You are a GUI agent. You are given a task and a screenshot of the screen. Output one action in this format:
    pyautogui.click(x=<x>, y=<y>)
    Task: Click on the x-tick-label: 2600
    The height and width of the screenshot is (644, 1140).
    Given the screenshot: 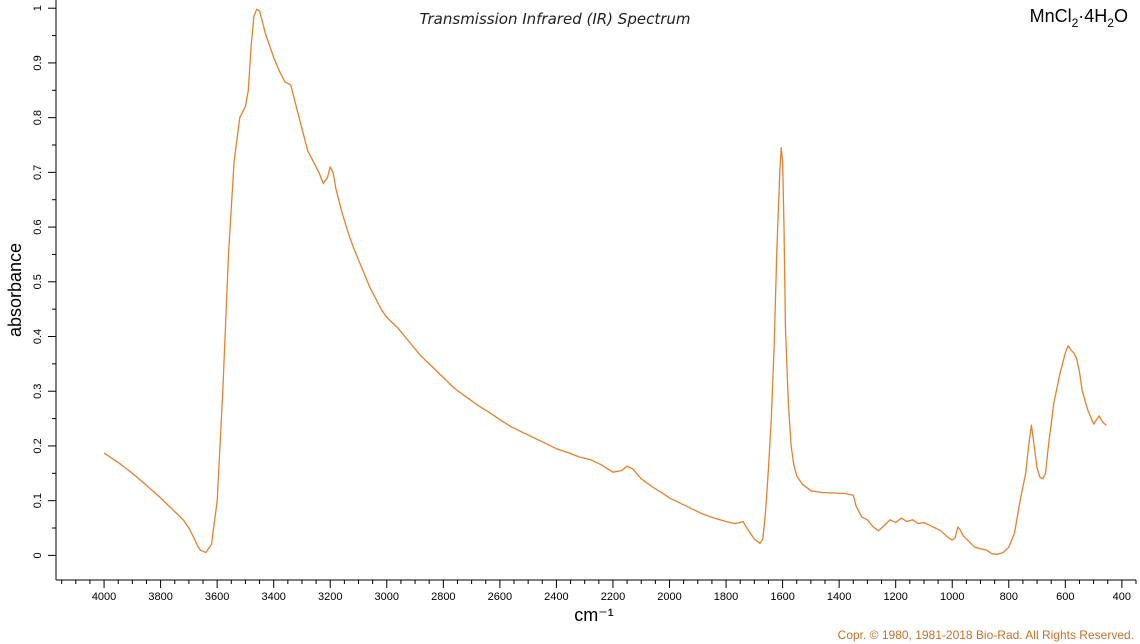 What is the action you would take?
    pyautogui.click(x=500, y=597)
    